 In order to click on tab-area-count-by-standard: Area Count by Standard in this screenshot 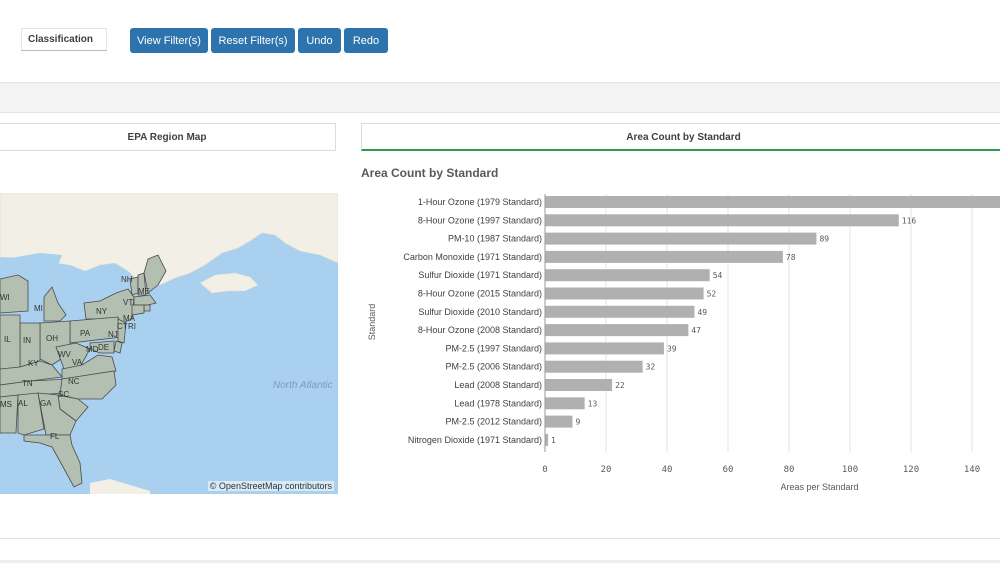, I will do `click(680, 137)`.